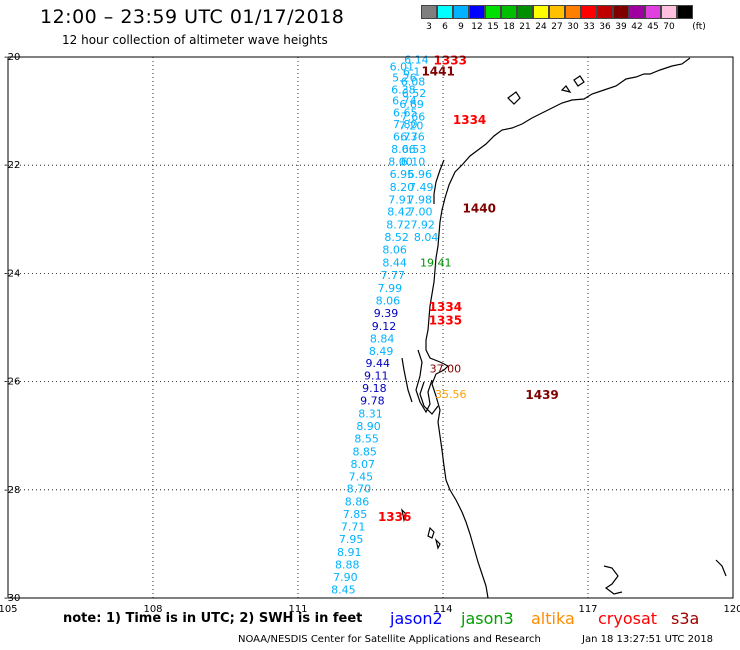  What do you see at coordinates (613, 580) in the screenshot?
I see `coastline-southeast` at bounding box center [613, 580].